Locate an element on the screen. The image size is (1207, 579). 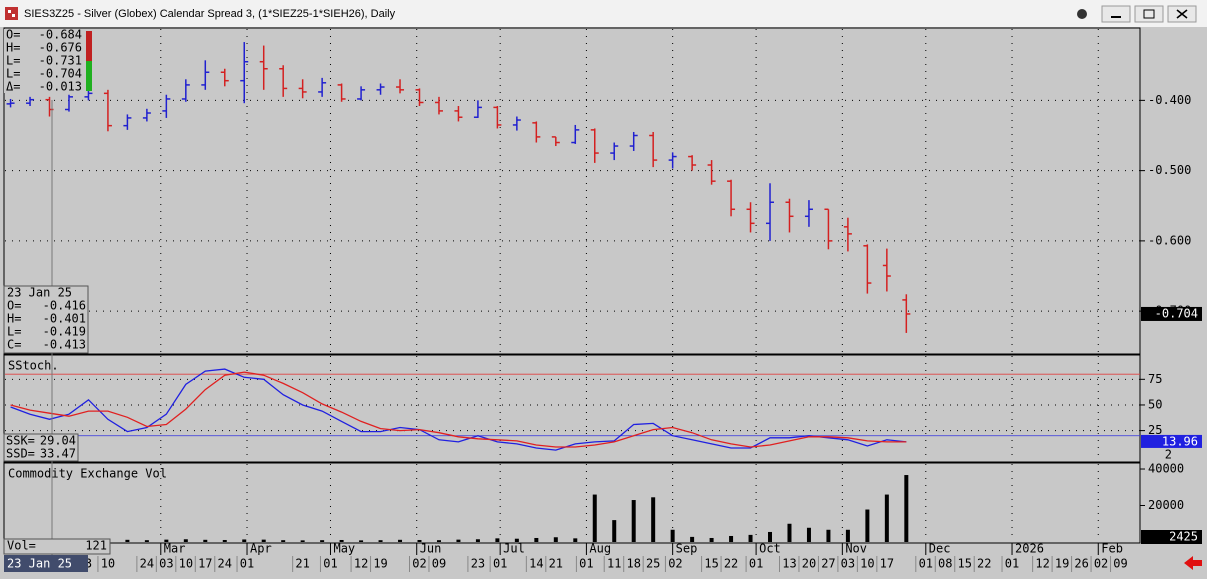
readout-value: -0.676 is located at coordinates (60, 48).